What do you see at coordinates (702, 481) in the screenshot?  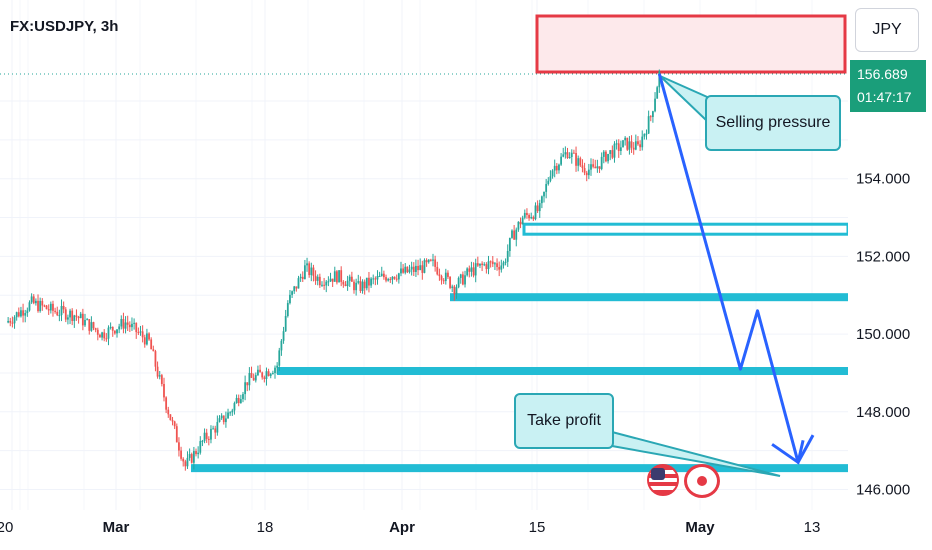 I see `japan-flag-icon` at bounding box center [702, 481].